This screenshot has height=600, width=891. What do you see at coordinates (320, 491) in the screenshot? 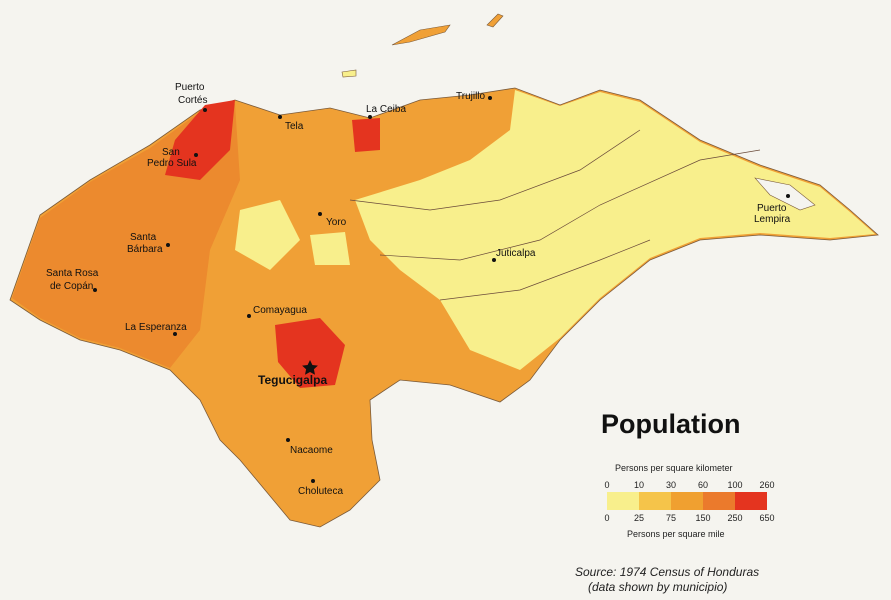
I see `city-label: Choluteca` at bounding box center [320, 491].